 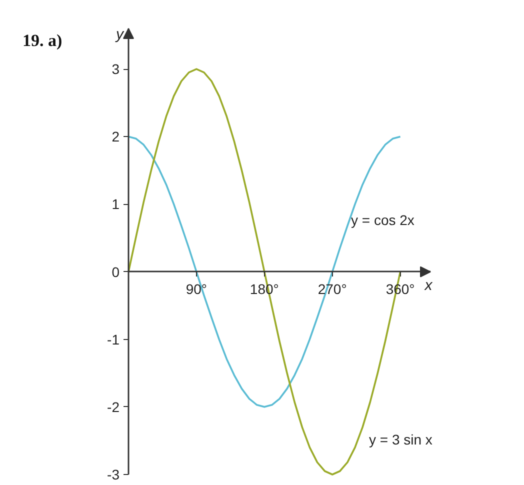 What do you see at coordinates (116, 272) in the screenshot?
I see `y-tick-label: 0` at bounding box center [116, 272].